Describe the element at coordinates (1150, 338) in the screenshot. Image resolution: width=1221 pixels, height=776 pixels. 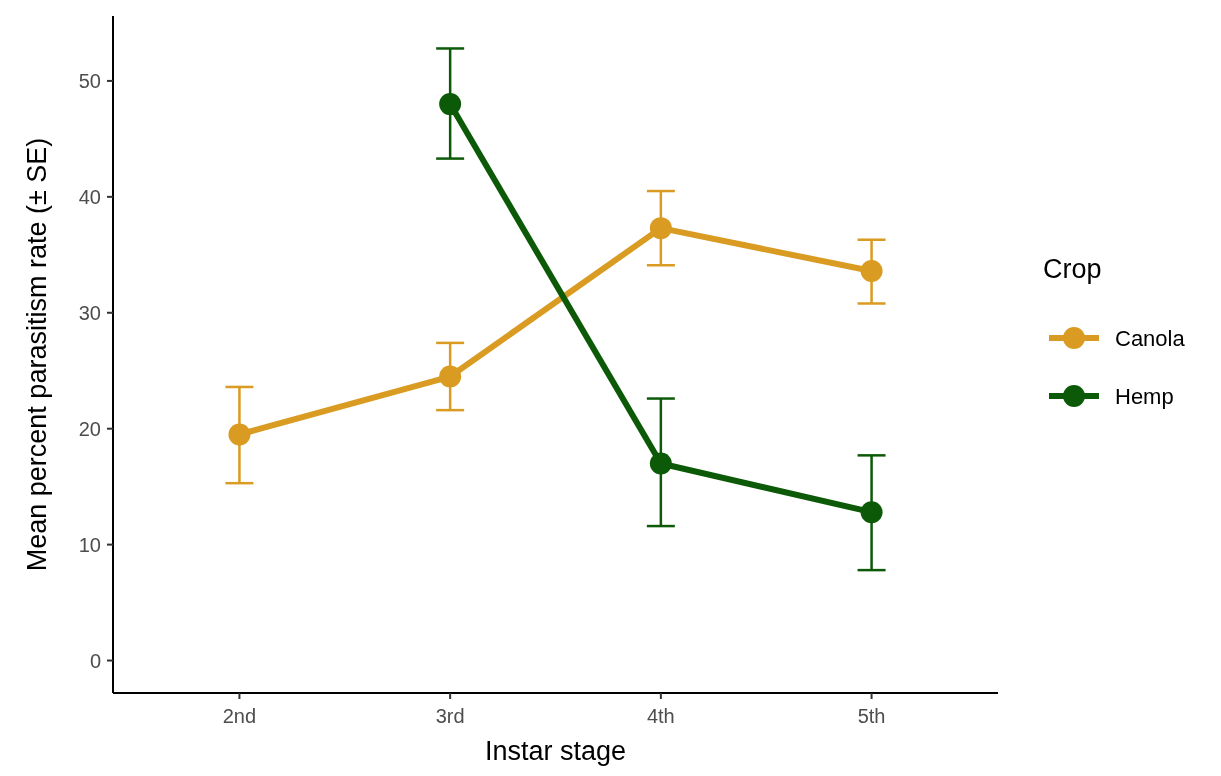
I see `legend-label: Canola` at that location.